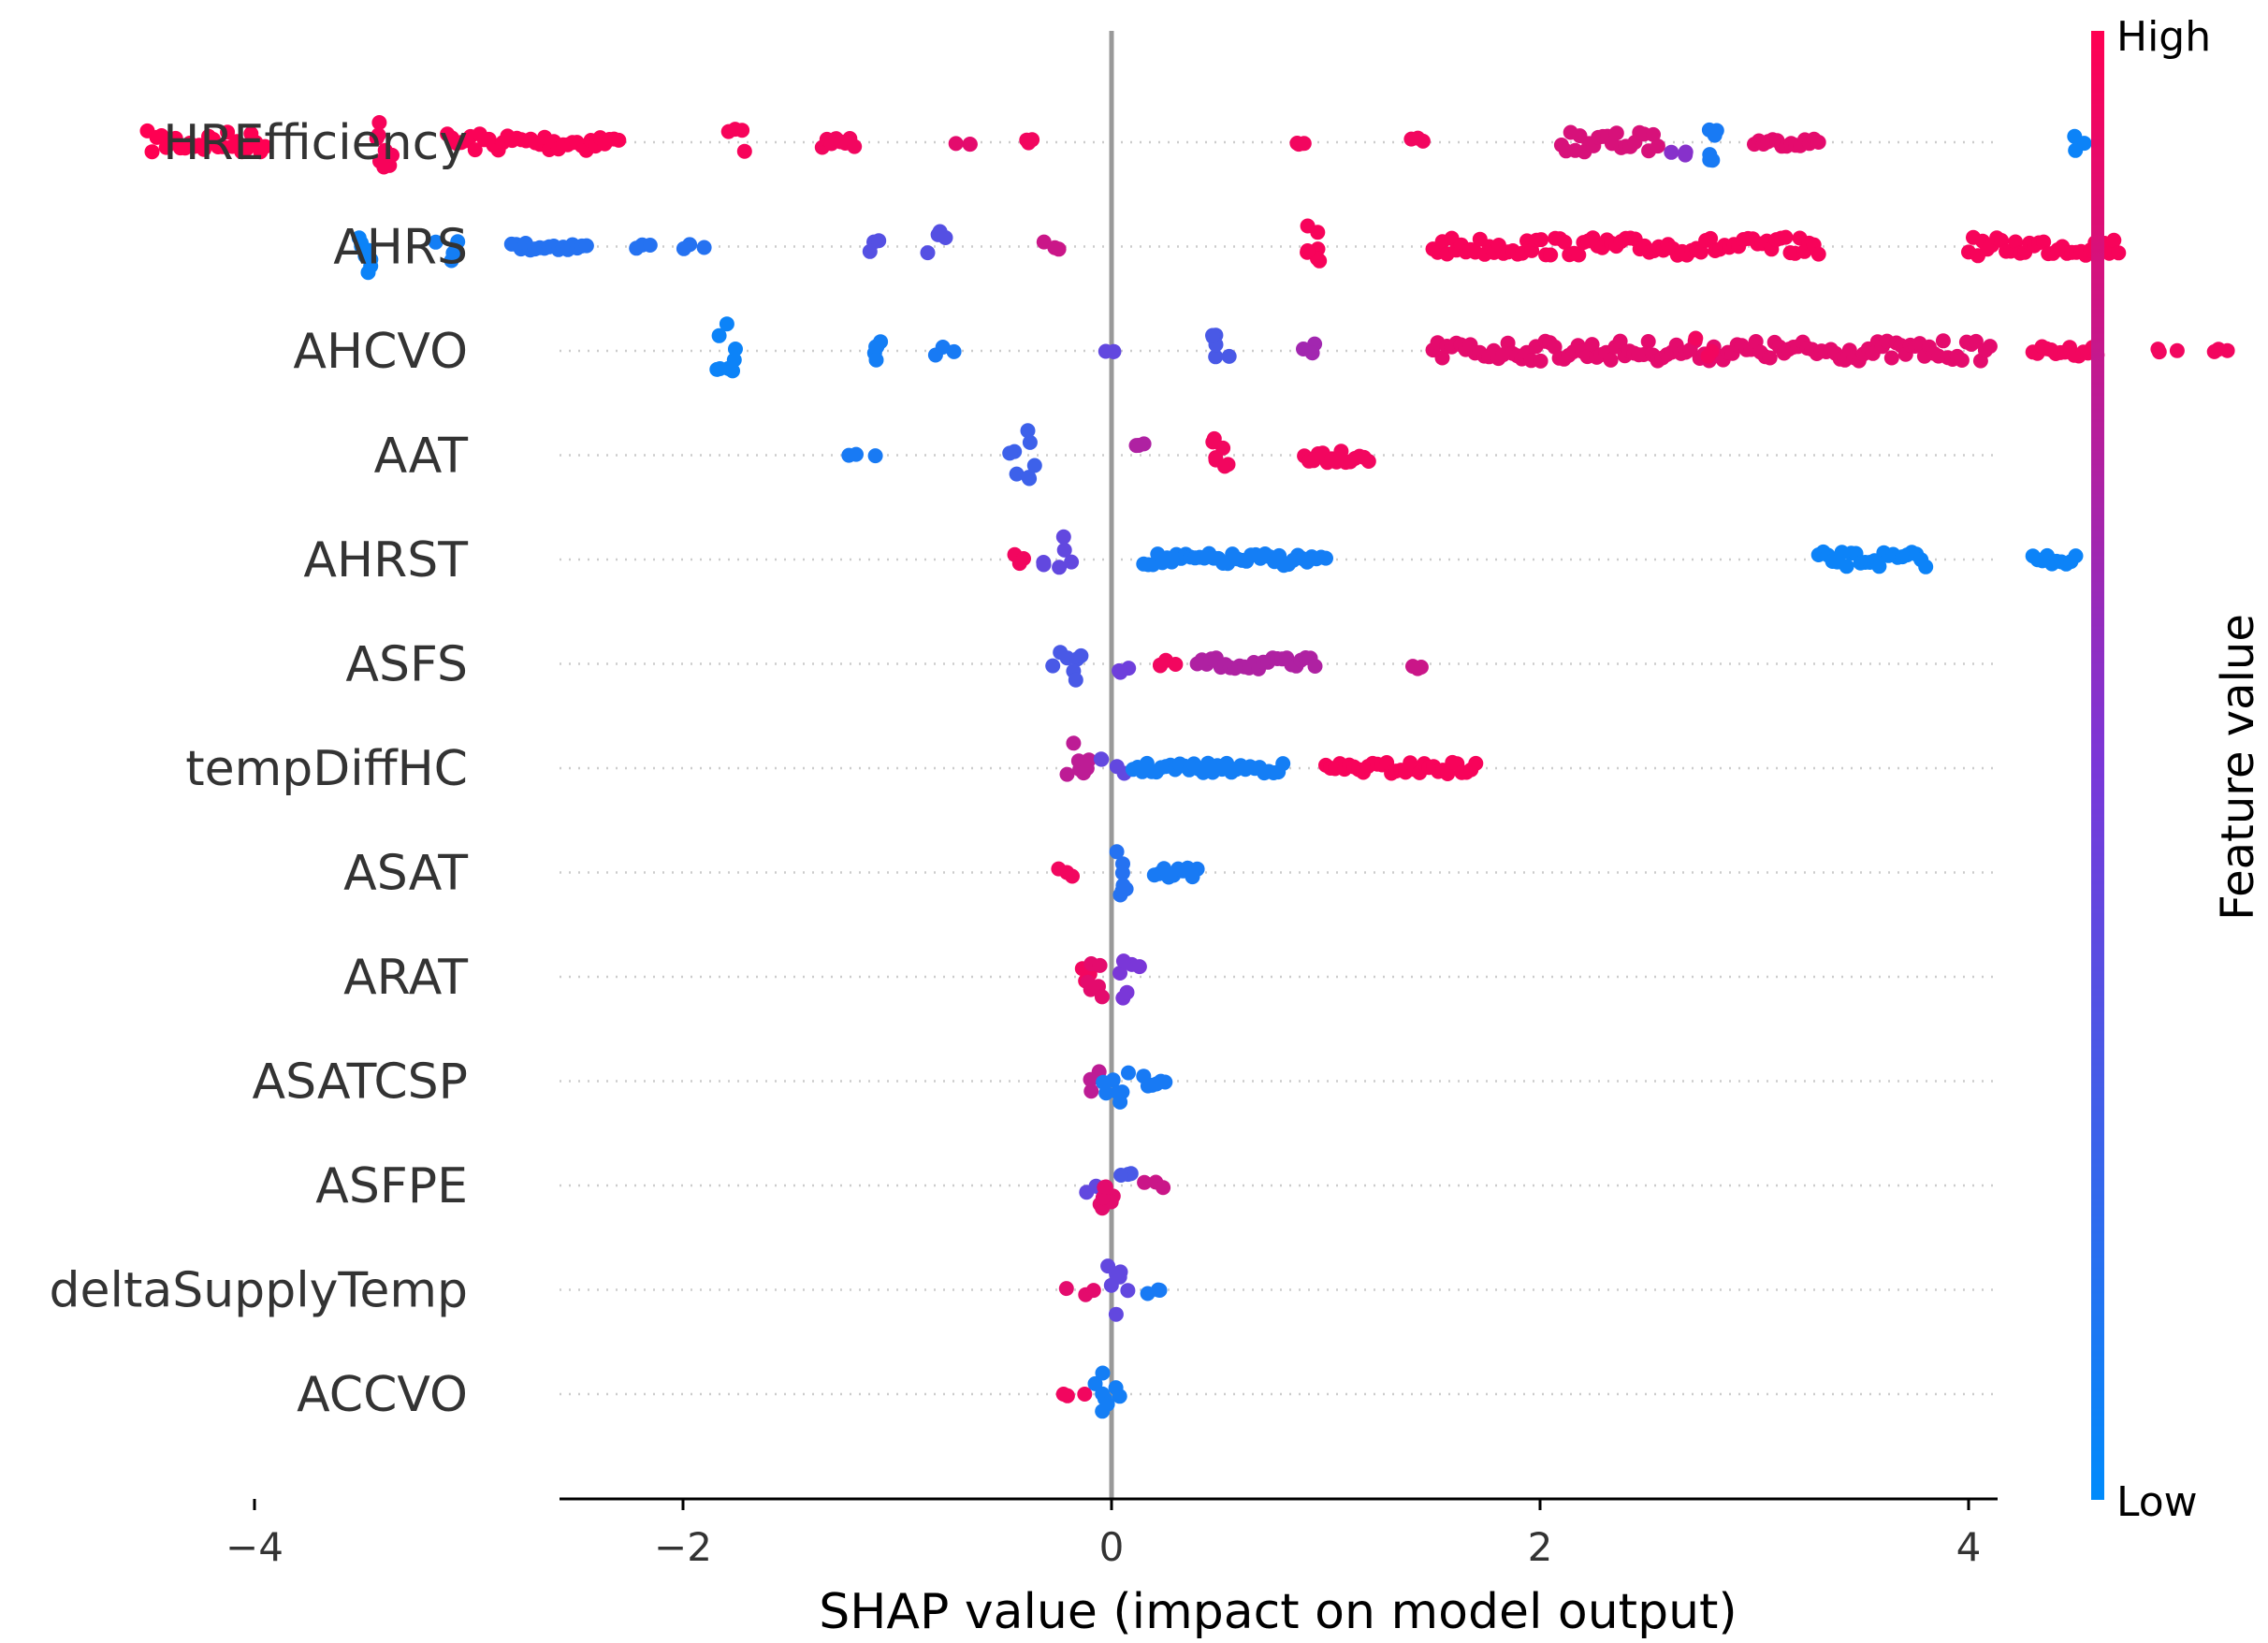 Image resolution: width=2268 pixels, height=1643 pixels. What do you see at coordinates (2163, 37) in the screenshot?
I see `colorbar-high-label: High` at bounding box center [2163, 37].